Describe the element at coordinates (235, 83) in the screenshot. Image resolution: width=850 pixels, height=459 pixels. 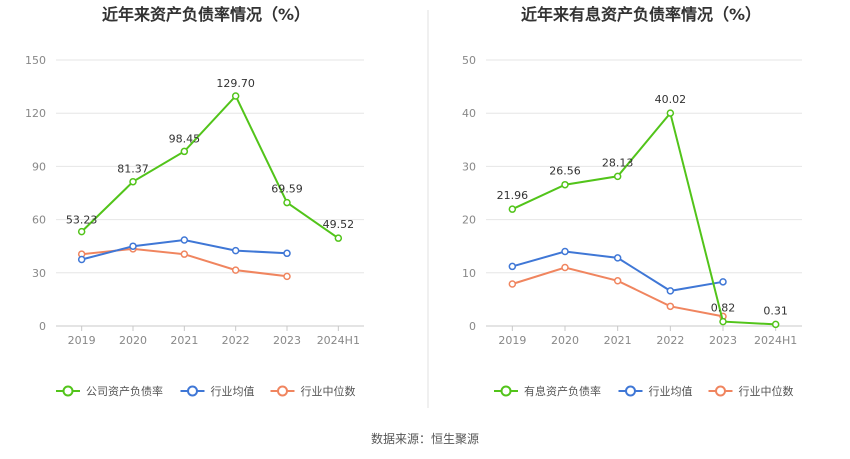
I see `data-label: 129.70` at that location.